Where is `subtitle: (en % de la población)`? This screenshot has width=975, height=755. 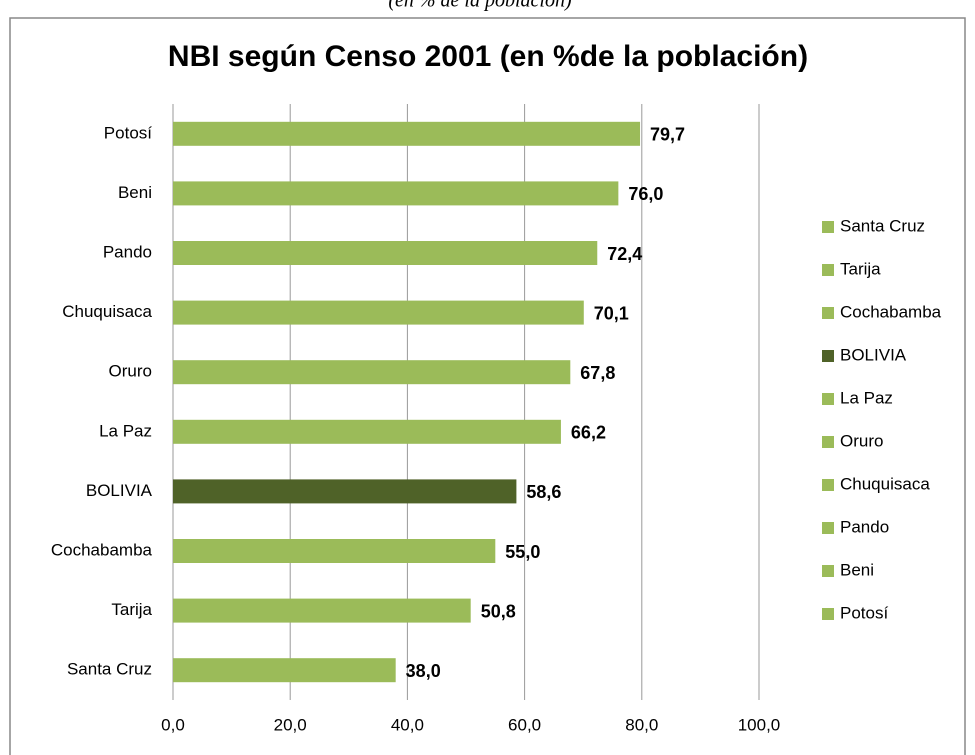 subtitle: (en % de la población) is located at coordinates (480, 6).